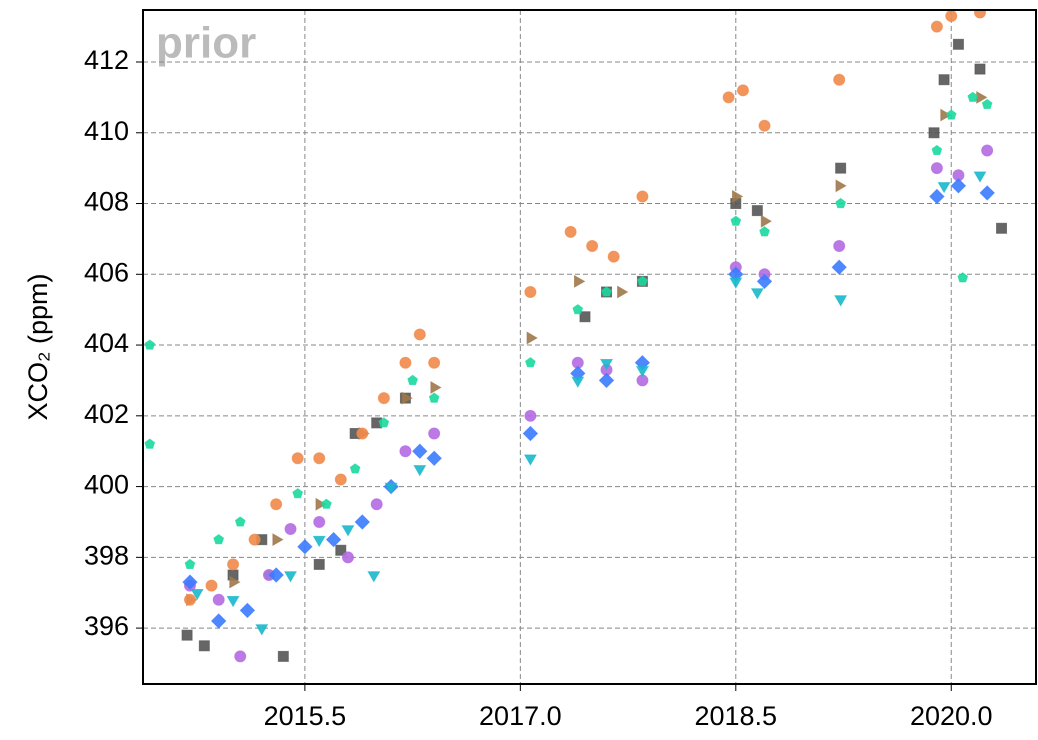 This screenshot has width=1038, height=740. I want to click on y-tick-label: 404, so click(106, 343).